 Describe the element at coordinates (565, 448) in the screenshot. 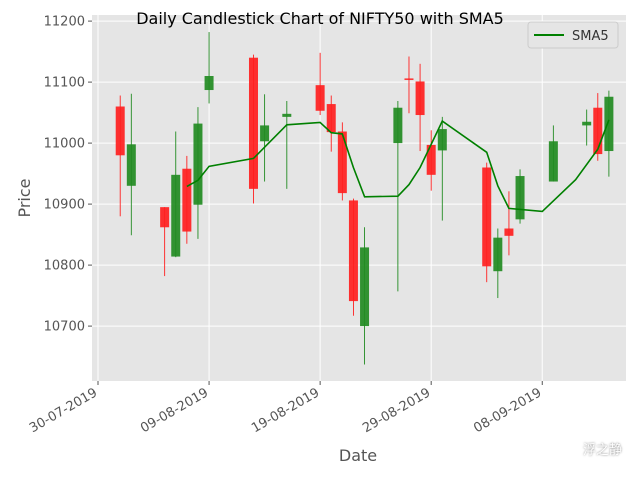

I see `wechat-icon` at that location.